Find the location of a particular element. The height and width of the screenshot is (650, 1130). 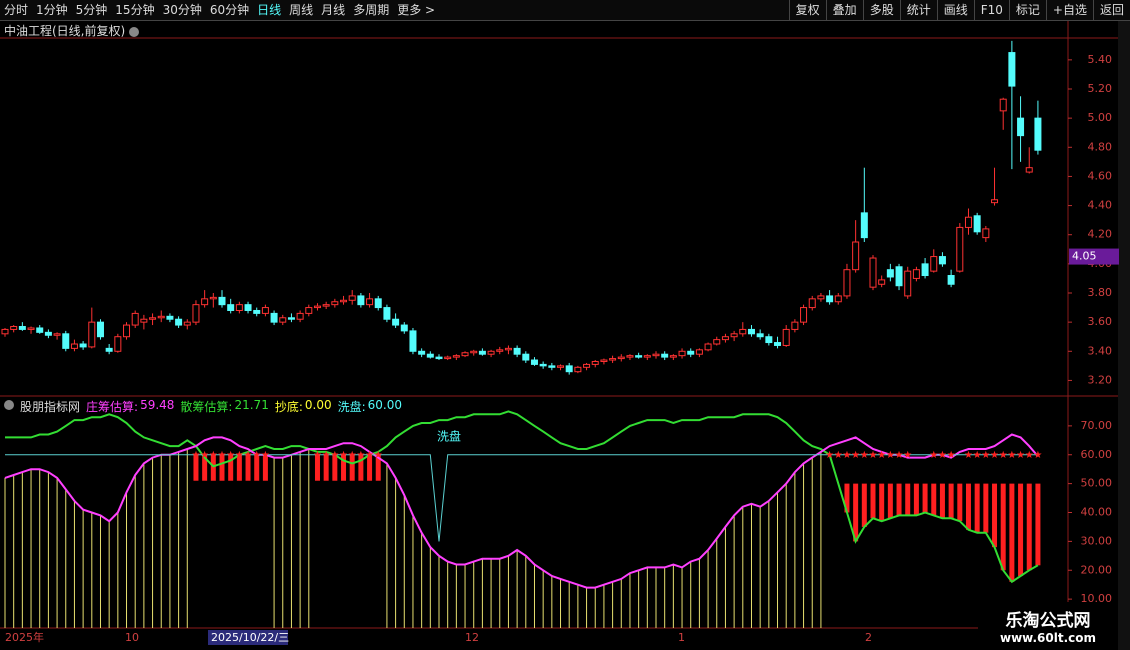

cursor-date: 2025/10/22/三 is located at coordinates (250, 637).